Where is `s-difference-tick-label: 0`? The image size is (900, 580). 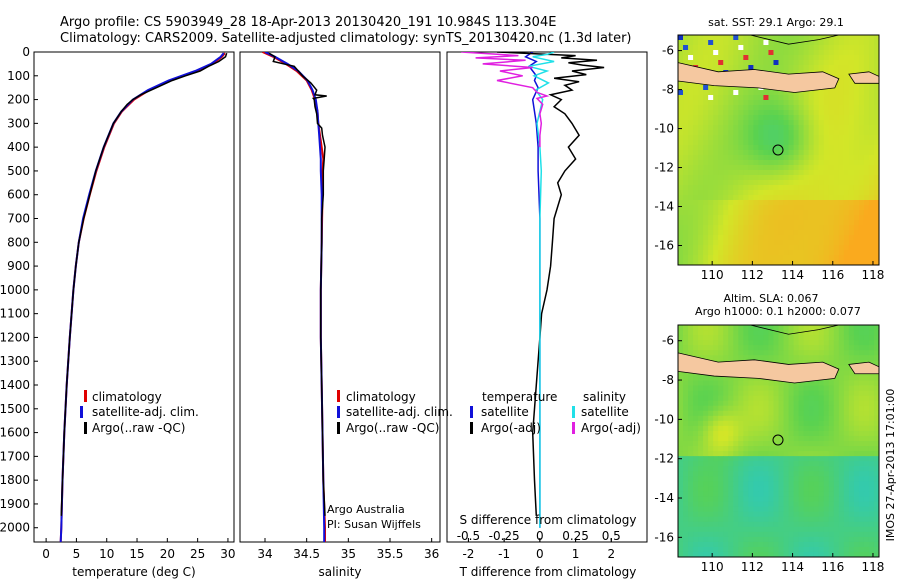 s-difference-tick-label: 0 is located at coordinates (540, 536).